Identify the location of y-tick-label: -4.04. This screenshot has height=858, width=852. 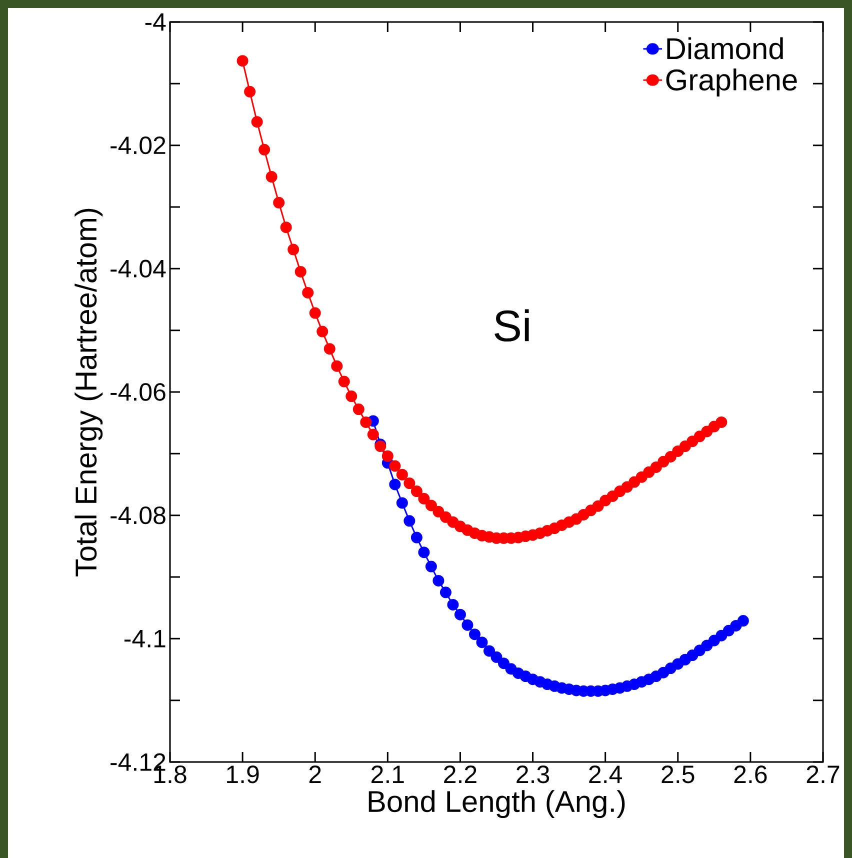
(138, 269).